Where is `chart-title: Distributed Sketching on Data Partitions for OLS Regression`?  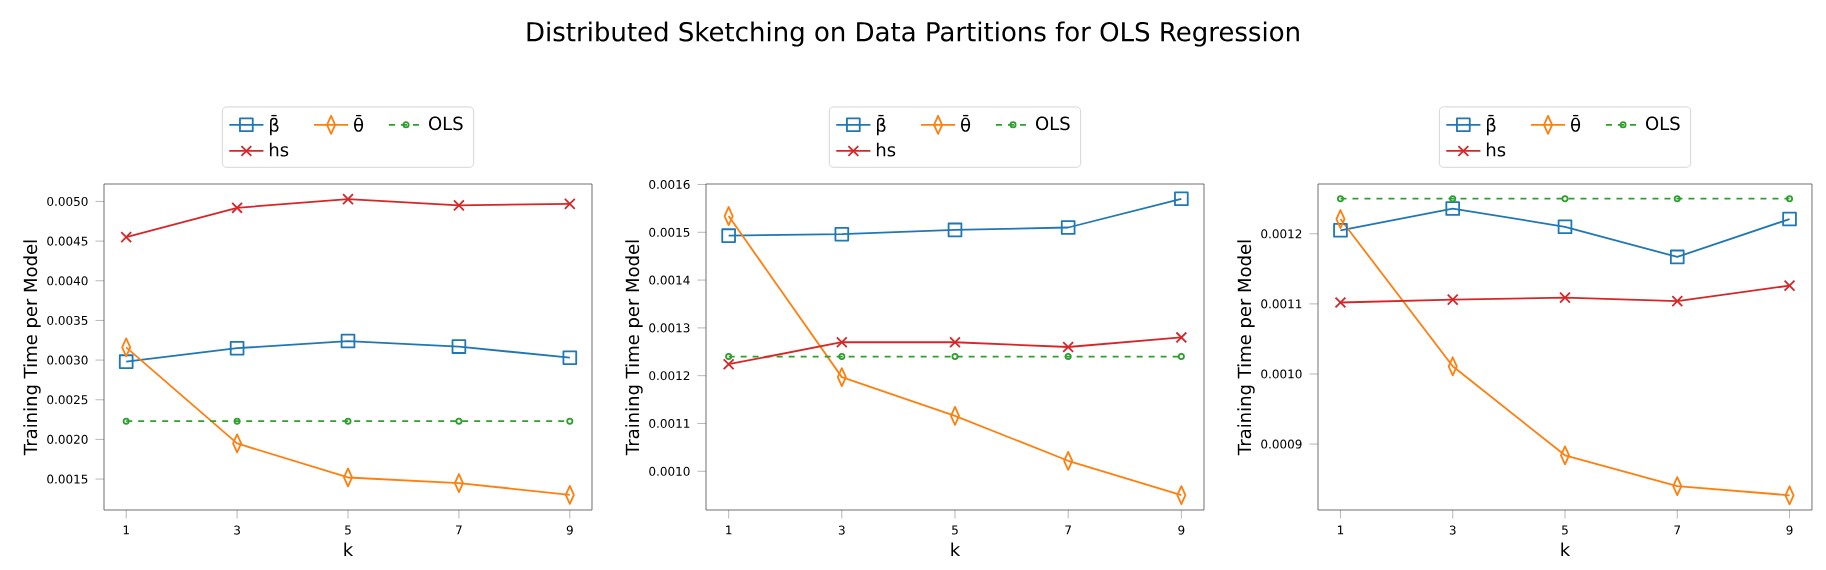
chart-title: Distributed Sketching on Data Partitions for OLS Regression is located at coordinates (913, 34).